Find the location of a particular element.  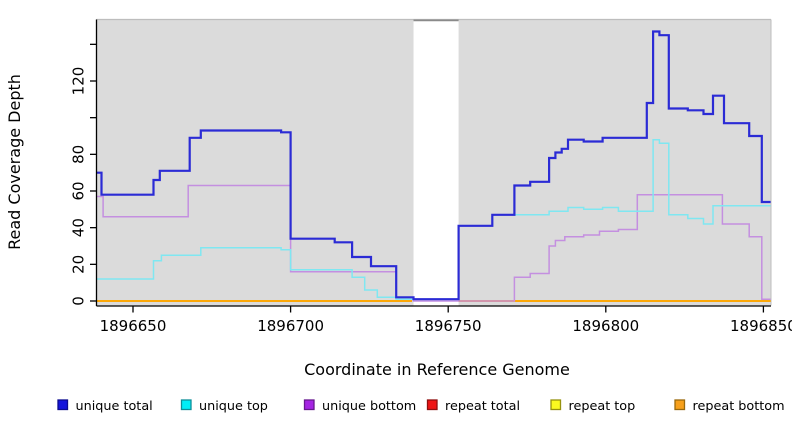

legend-swatch-repeat-top is located at coordinates (556, 405).